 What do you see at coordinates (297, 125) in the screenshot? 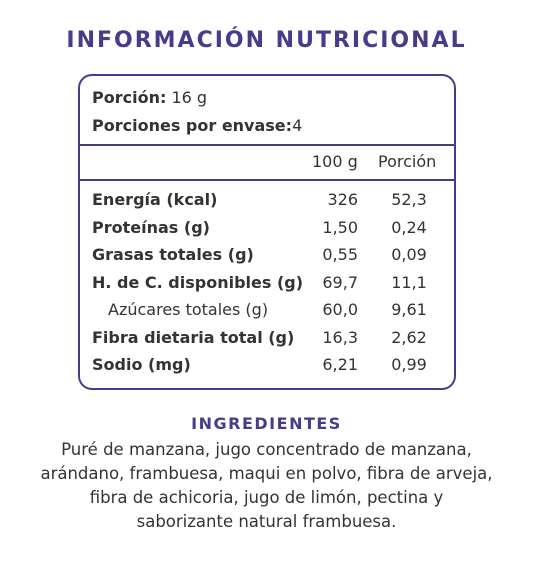
I see `servings-per-pack-value: 4` at bounding box center [297, 125].